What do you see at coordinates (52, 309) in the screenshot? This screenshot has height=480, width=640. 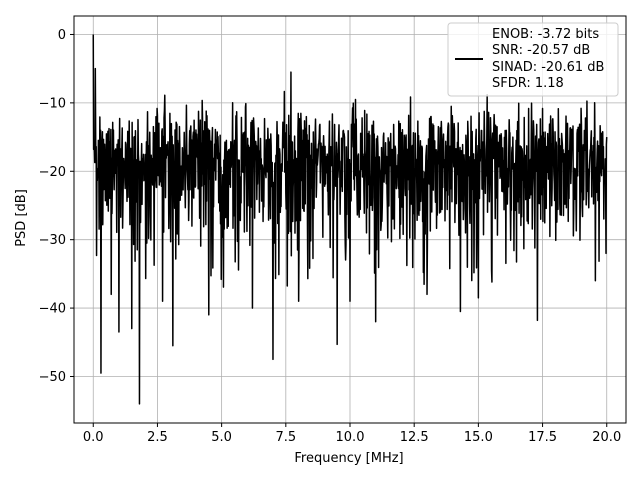 I see `y-tick-label: −40` at bounding box center [52, 309].